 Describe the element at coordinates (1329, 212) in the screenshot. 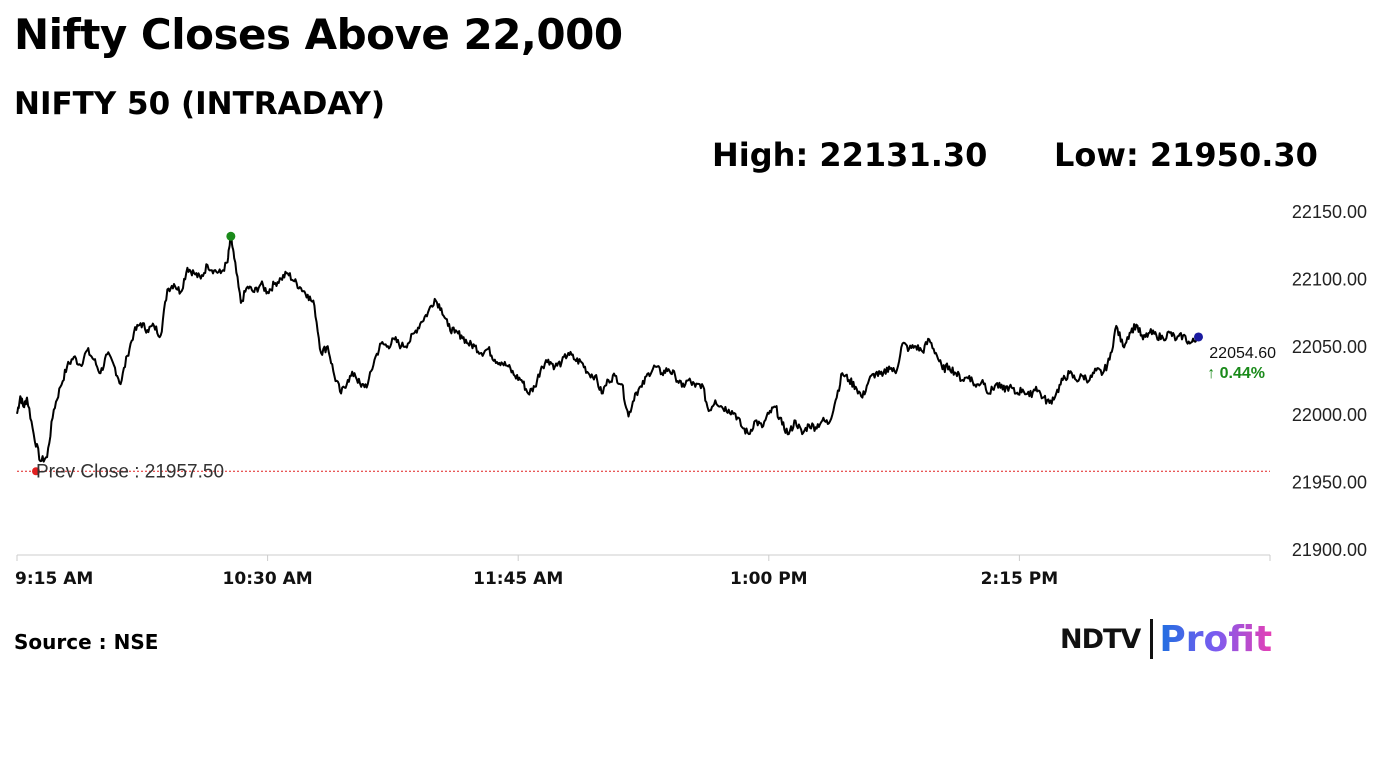

I see `y-tick-label: 22150.00` at that location.